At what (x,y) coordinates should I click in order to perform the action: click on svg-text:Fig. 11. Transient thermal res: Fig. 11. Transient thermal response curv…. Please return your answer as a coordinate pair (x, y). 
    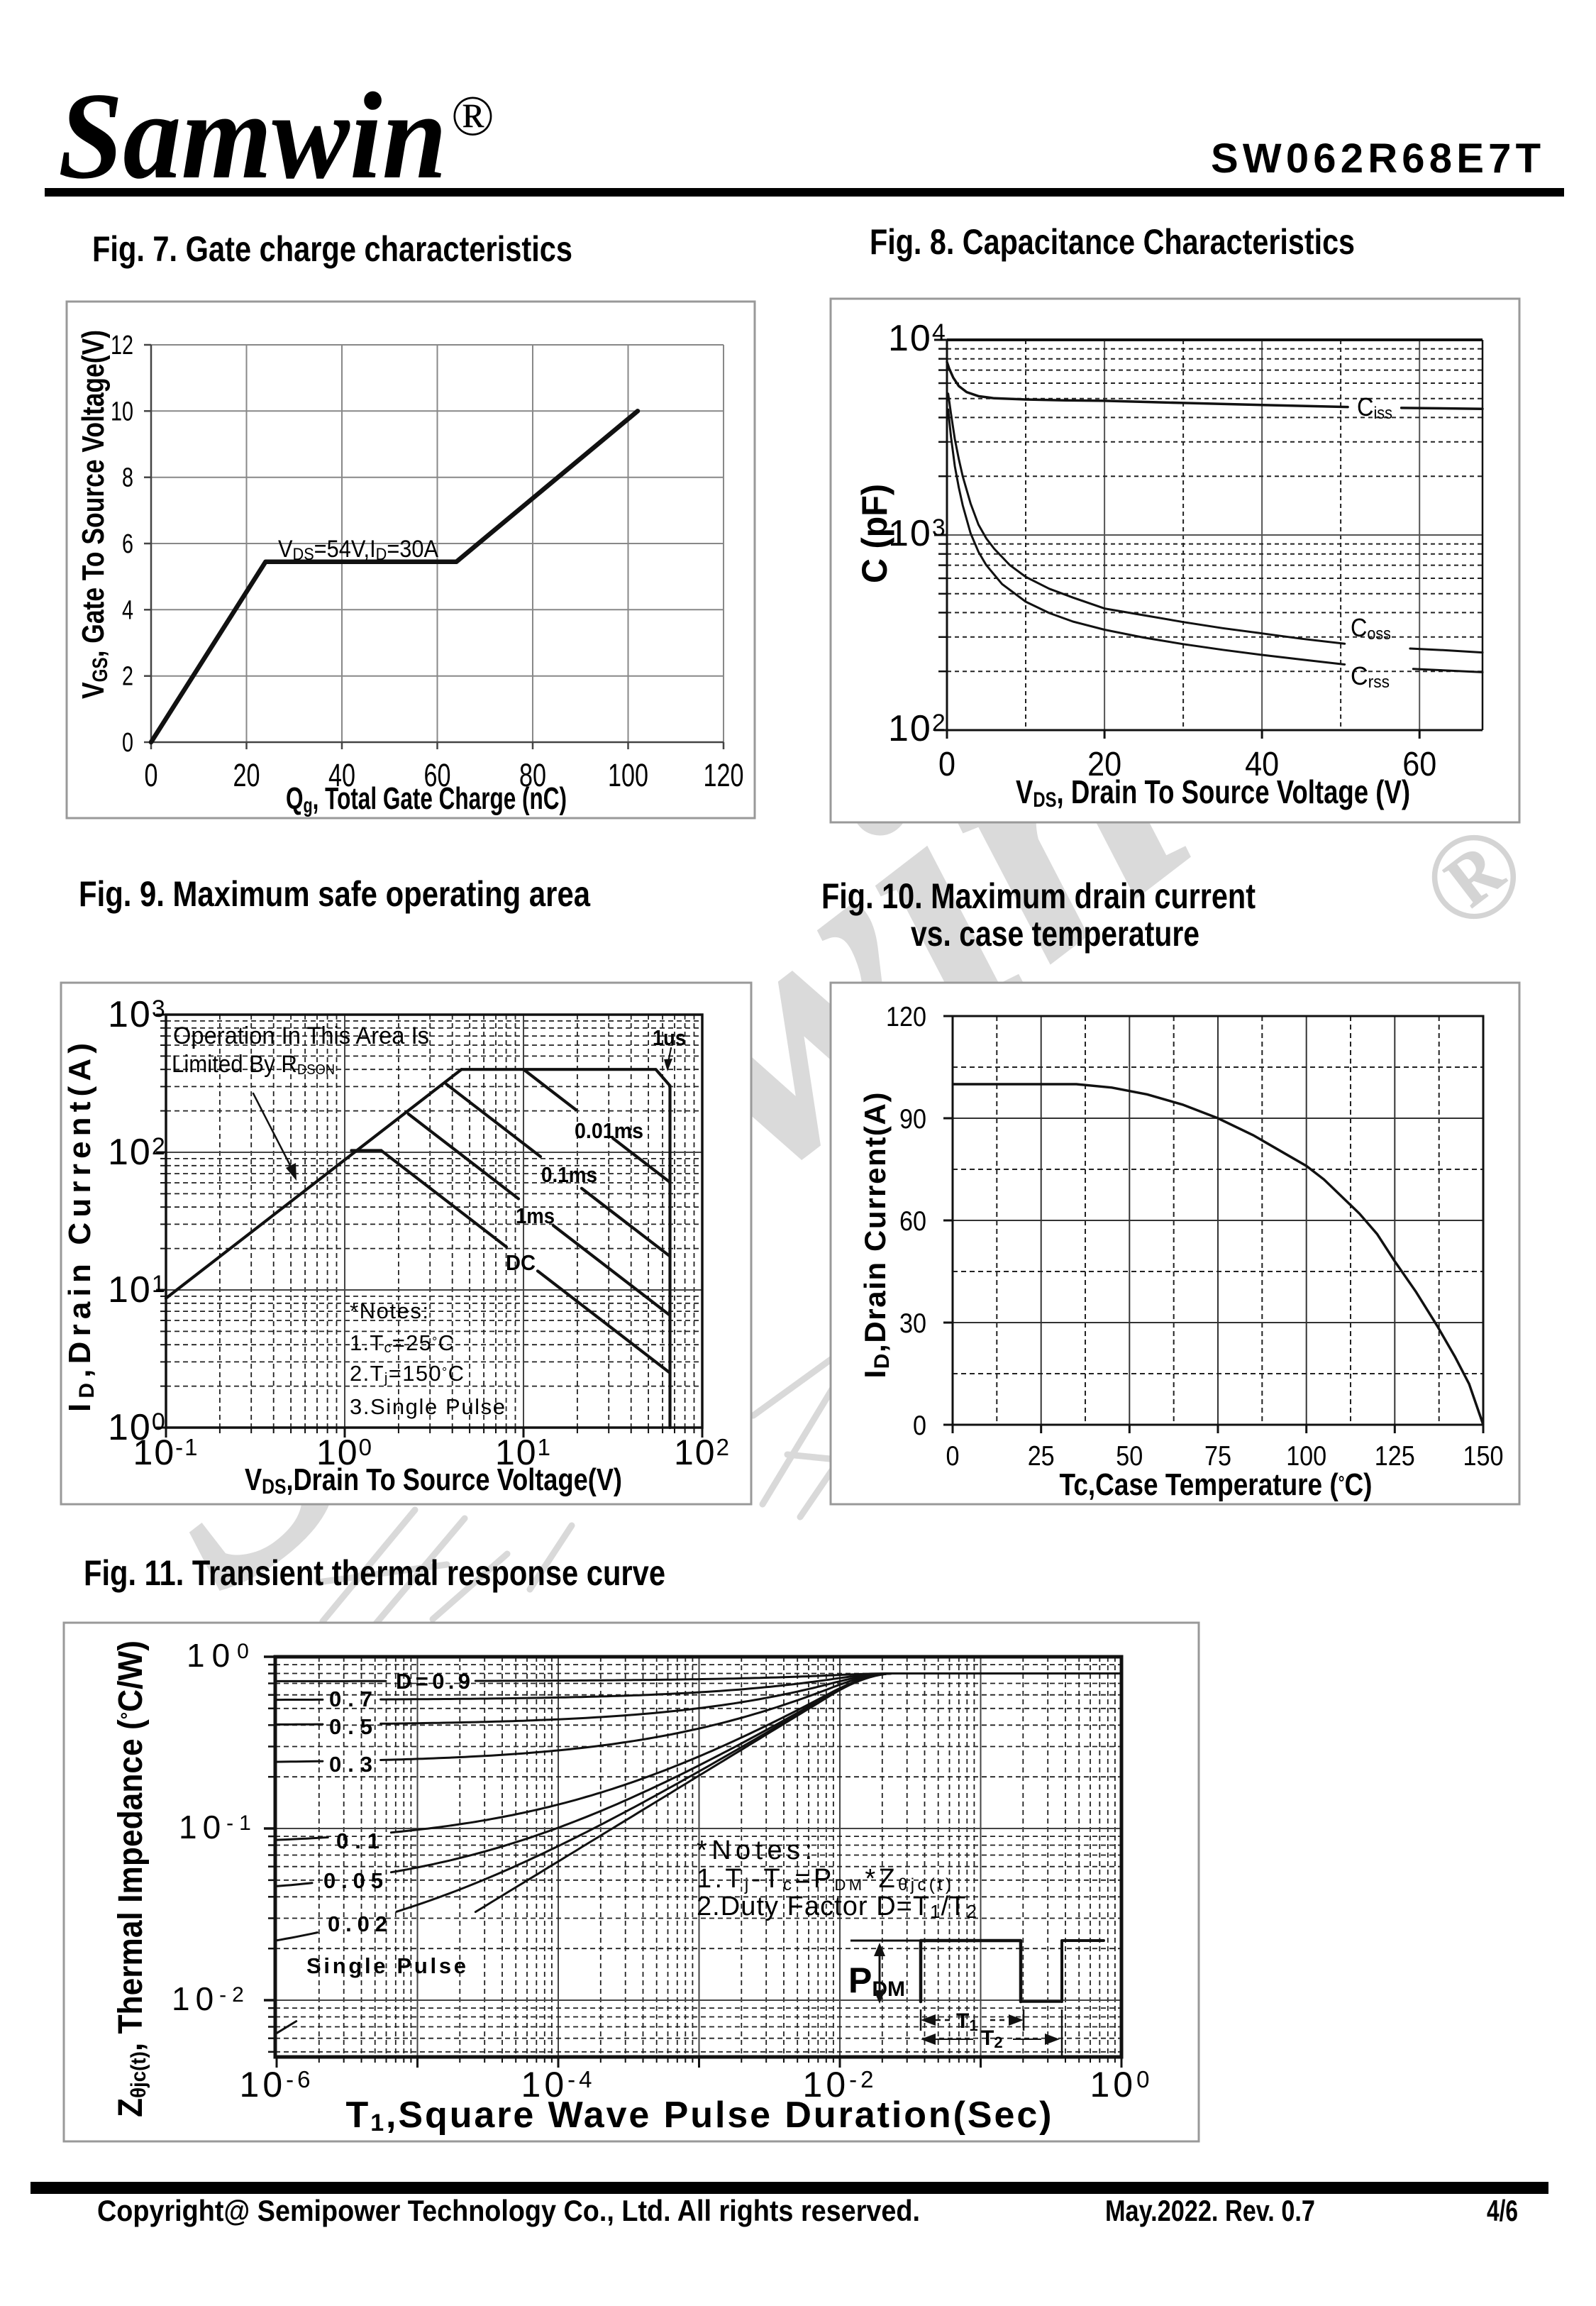
    Looking at the image, I should click on (374, 1573).